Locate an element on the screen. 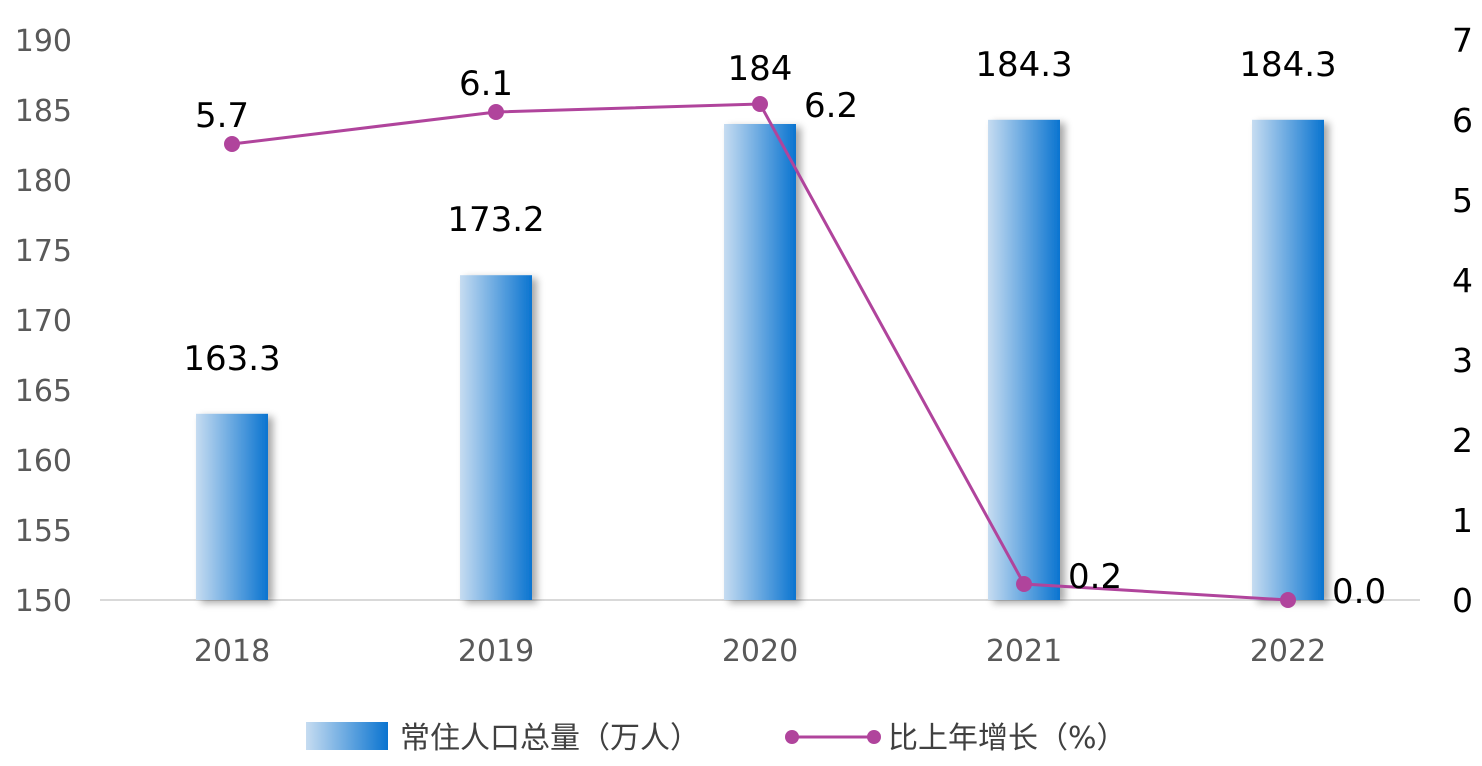 The image size is (1482, 766). line-data-label: 5.7 is located at coordinates (222, 116).